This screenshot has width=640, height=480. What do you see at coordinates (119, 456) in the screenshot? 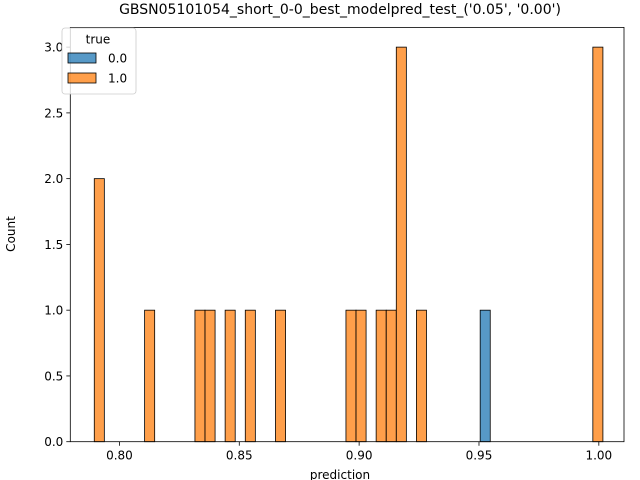
I see `x-tick-label: 0.80` at bounding box center [119, 456].